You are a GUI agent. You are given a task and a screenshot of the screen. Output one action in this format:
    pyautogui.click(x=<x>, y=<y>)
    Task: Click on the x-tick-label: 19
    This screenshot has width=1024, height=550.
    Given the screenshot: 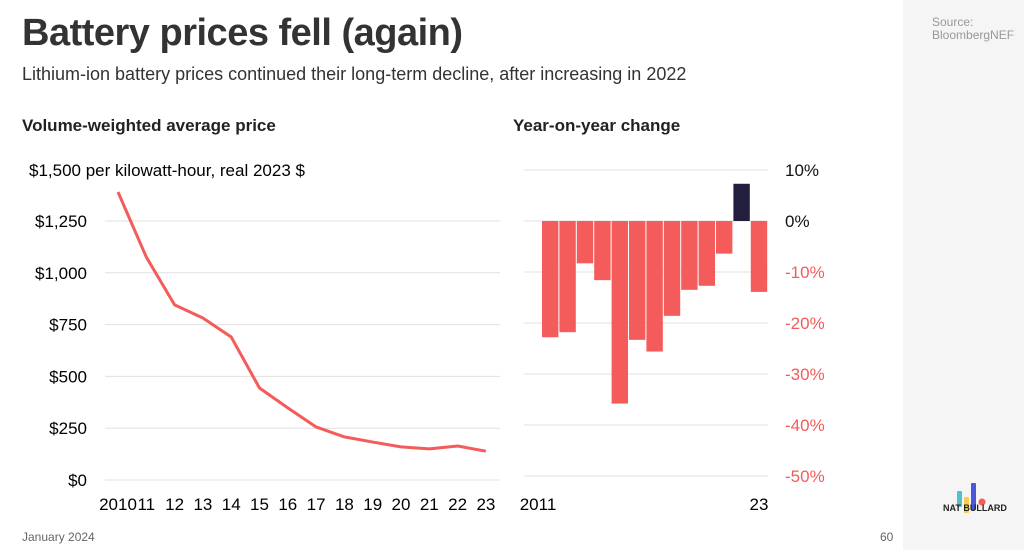 What is the action you would take?
    pyautogui.click(x=372, y=504)
    